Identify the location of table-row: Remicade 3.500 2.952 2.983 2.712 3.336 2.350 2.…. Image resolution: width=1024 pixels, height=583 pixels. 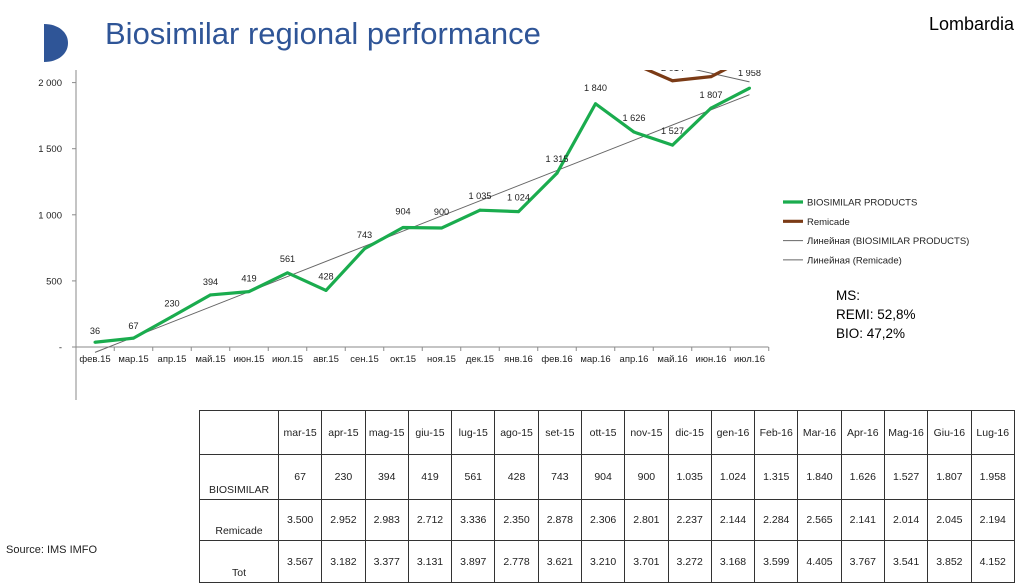
(607, 520).